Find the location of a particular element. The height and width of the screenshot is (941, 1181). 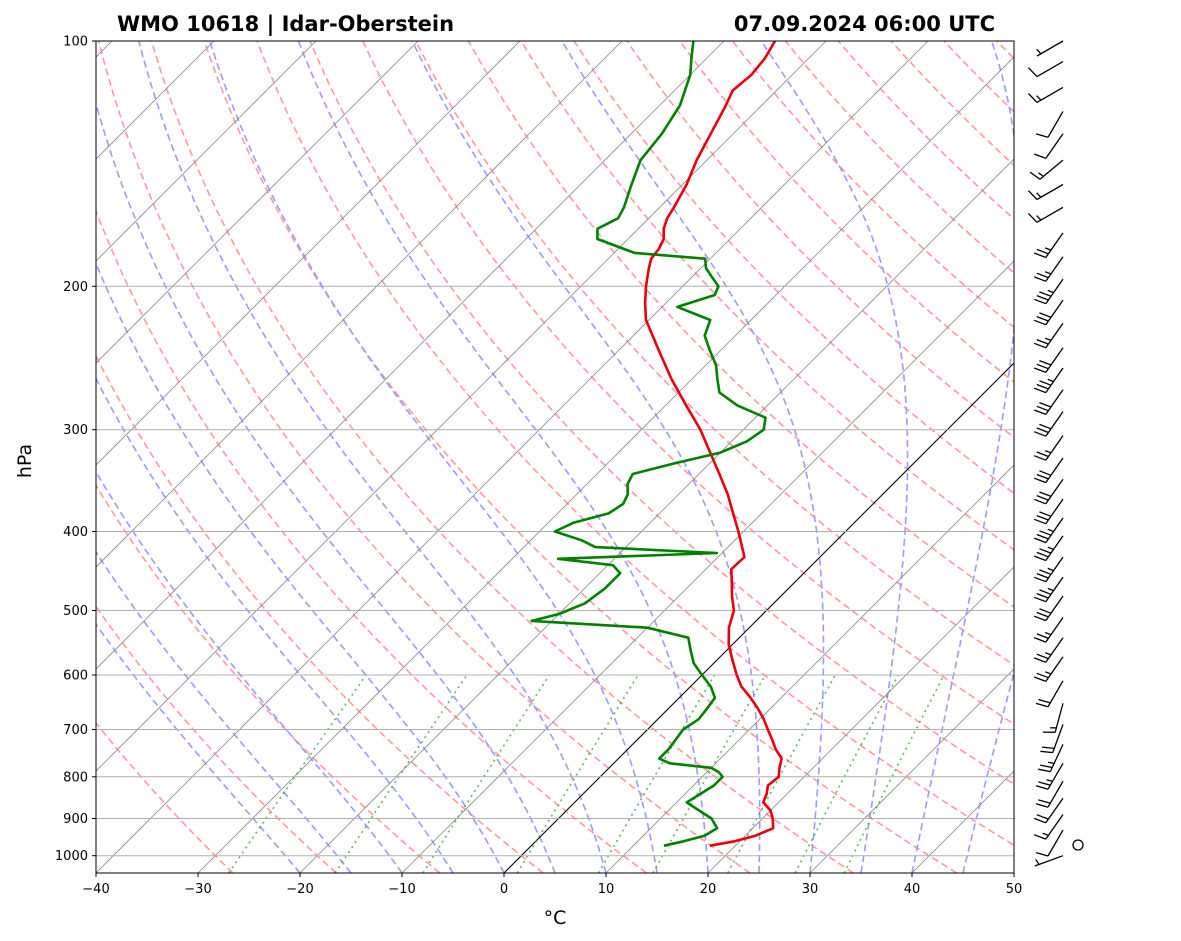

x-tick-label: 50 is located at coordinates (1014, 889).